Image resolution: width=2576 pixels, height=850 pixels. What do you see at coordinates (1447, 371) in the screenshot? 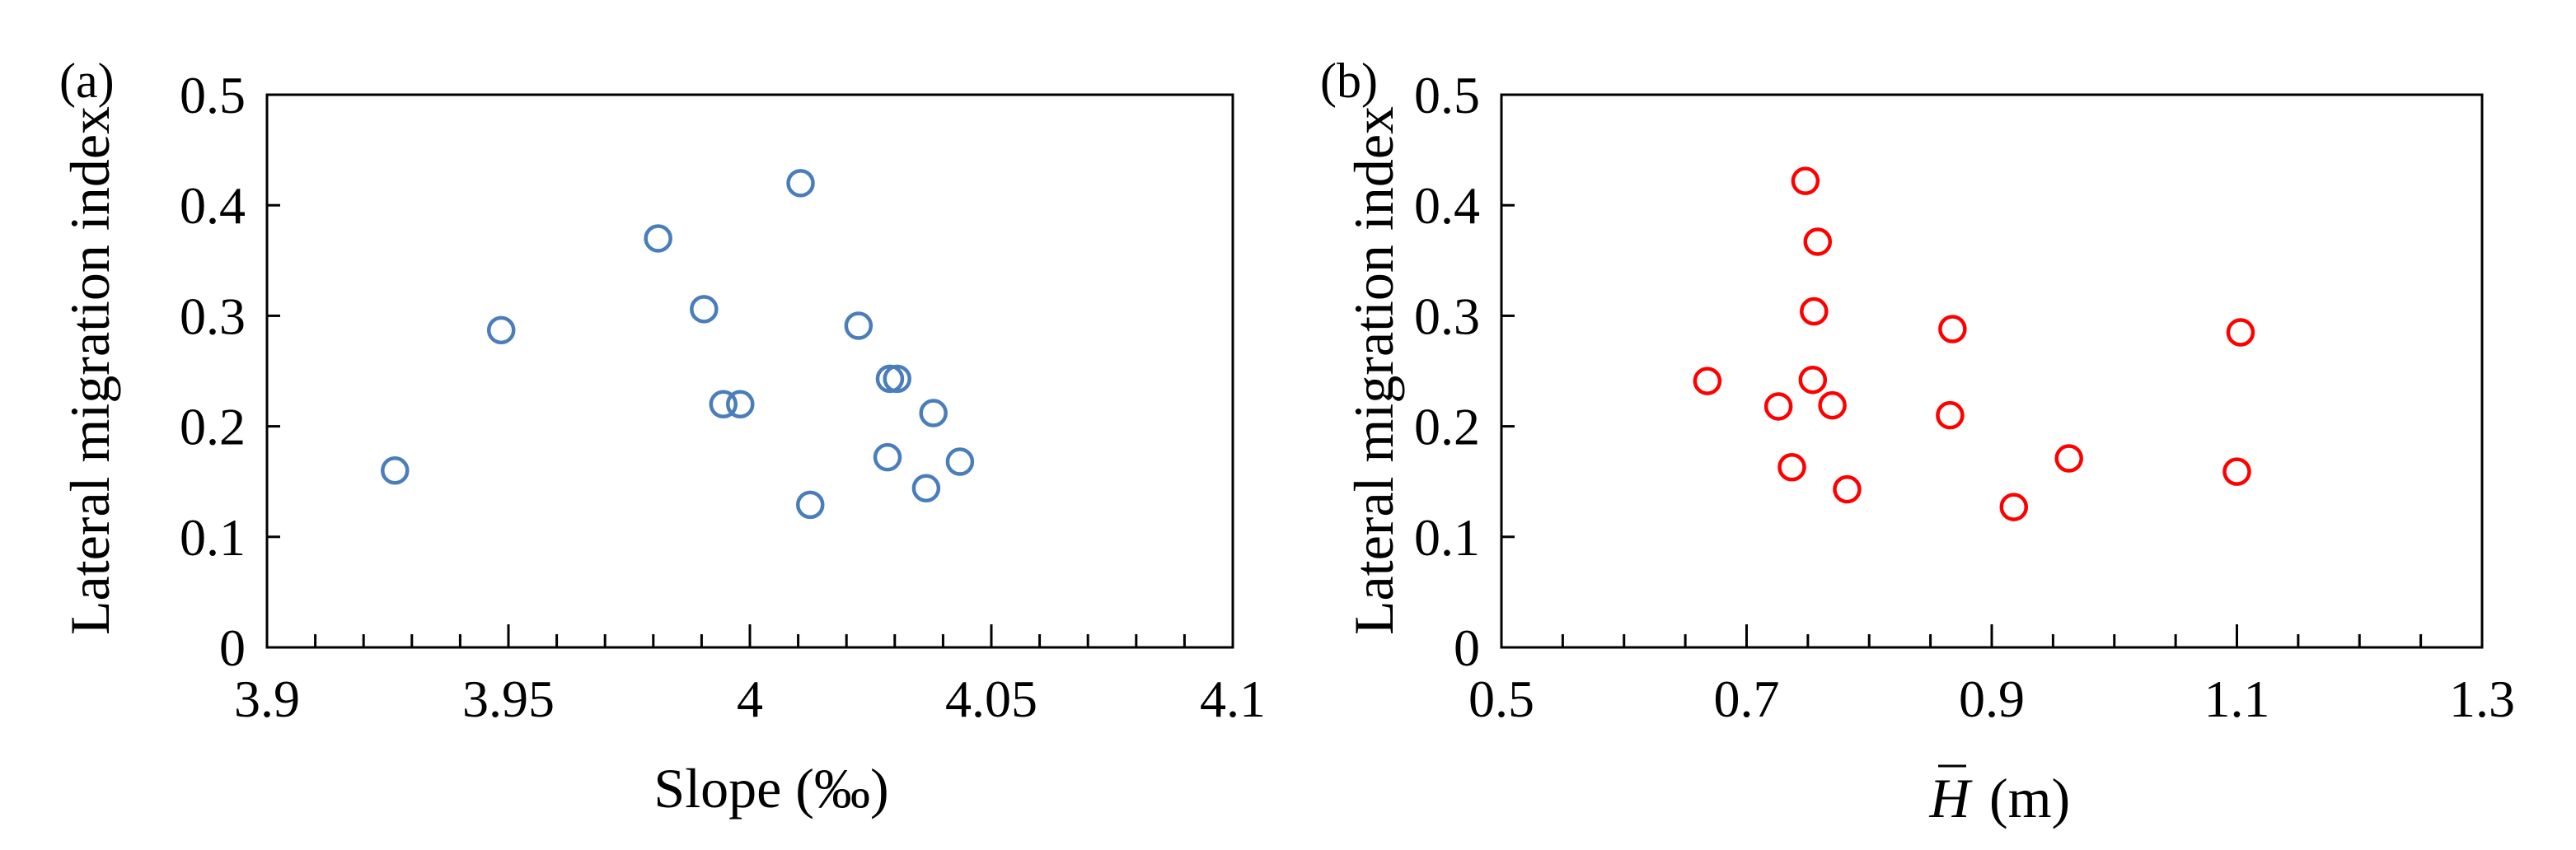
I see `panel-b-y-tick-labels: 0 0.1 0.2 0.3 0.4 0.5` at bounding box center [1447, 371].